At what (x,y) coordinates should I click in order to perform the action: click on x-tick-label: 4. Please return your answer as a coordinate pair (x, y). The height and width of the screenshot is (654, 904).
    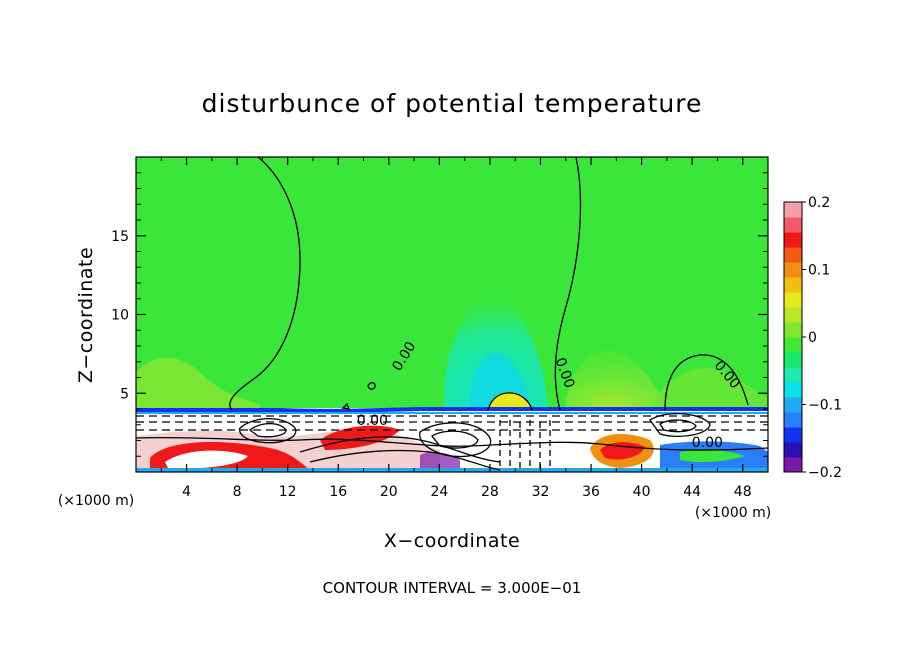
    Looking at the image, I should click on (186, 492).